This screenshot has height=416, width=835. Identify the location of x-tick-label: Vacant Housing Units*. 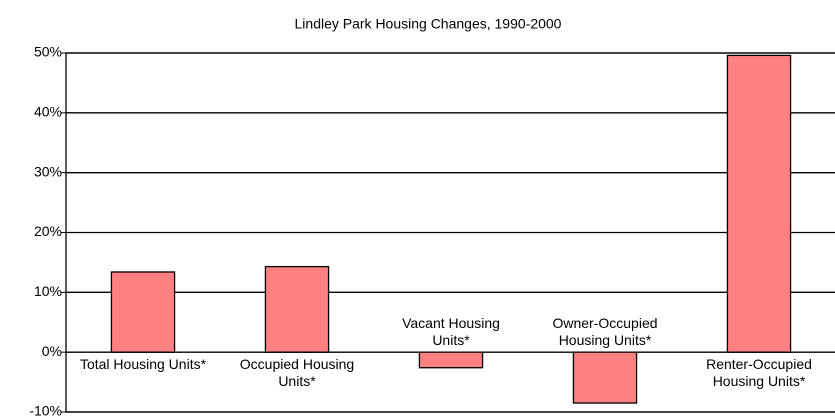
(451, 332).